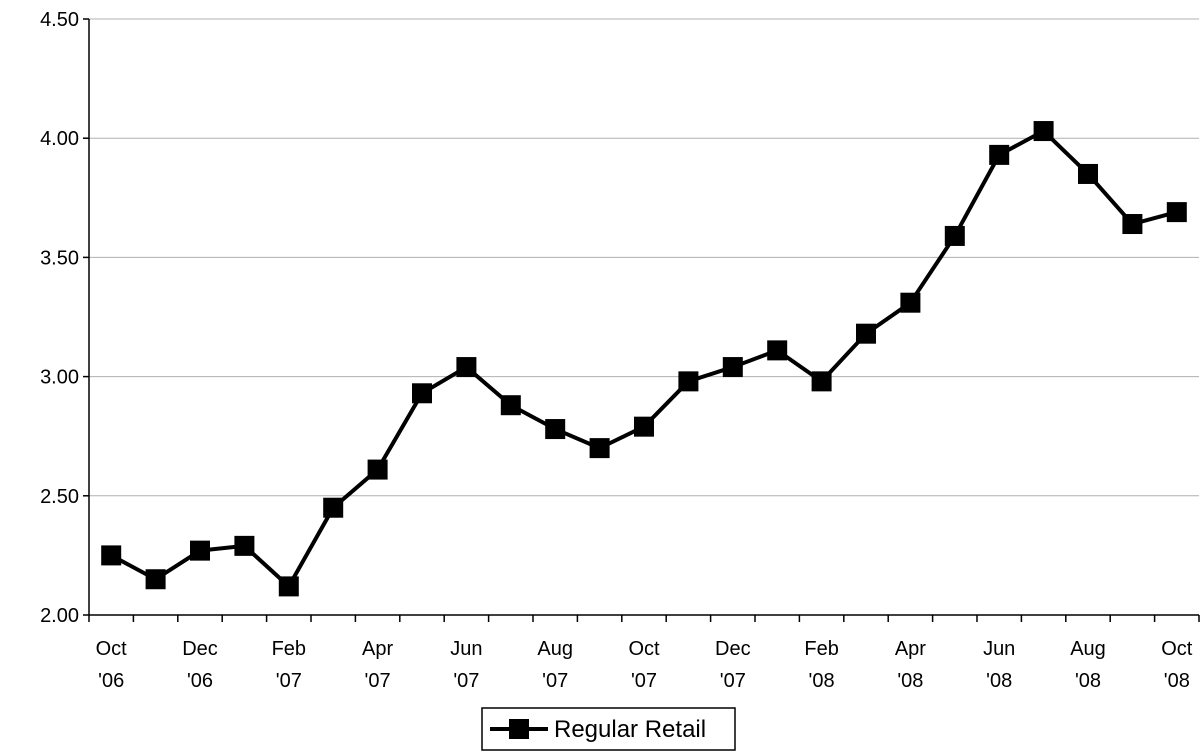 The width and height of the screenshot is (1201, 751). Describe the element at coordinates (519, 729) in the screenshot. I see `legend-marker-symbol` at that location.